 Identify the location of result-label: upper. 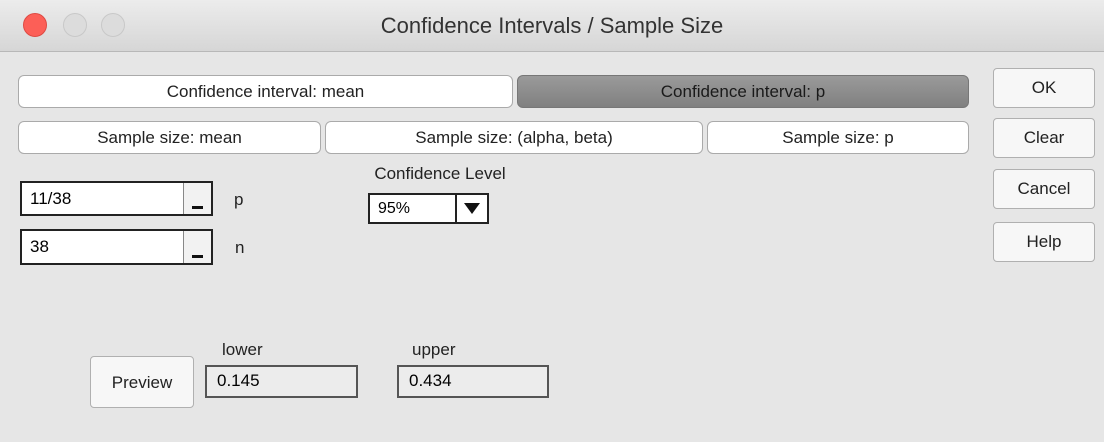
(434, 349).